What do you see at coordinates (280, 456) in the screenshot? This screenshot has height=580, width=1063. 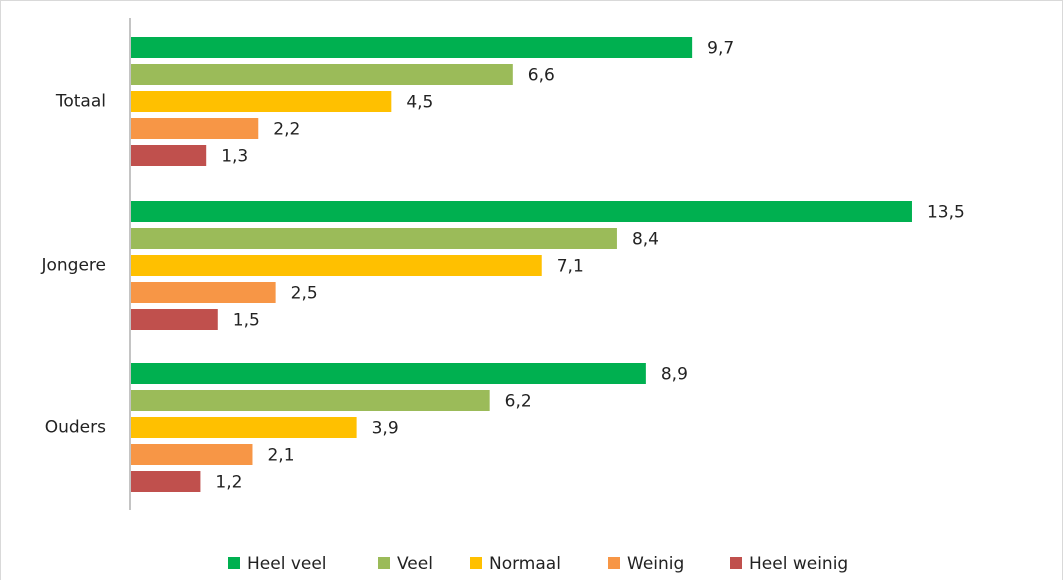 I see `value-label: 2,1` at bounding box center [280, 456].